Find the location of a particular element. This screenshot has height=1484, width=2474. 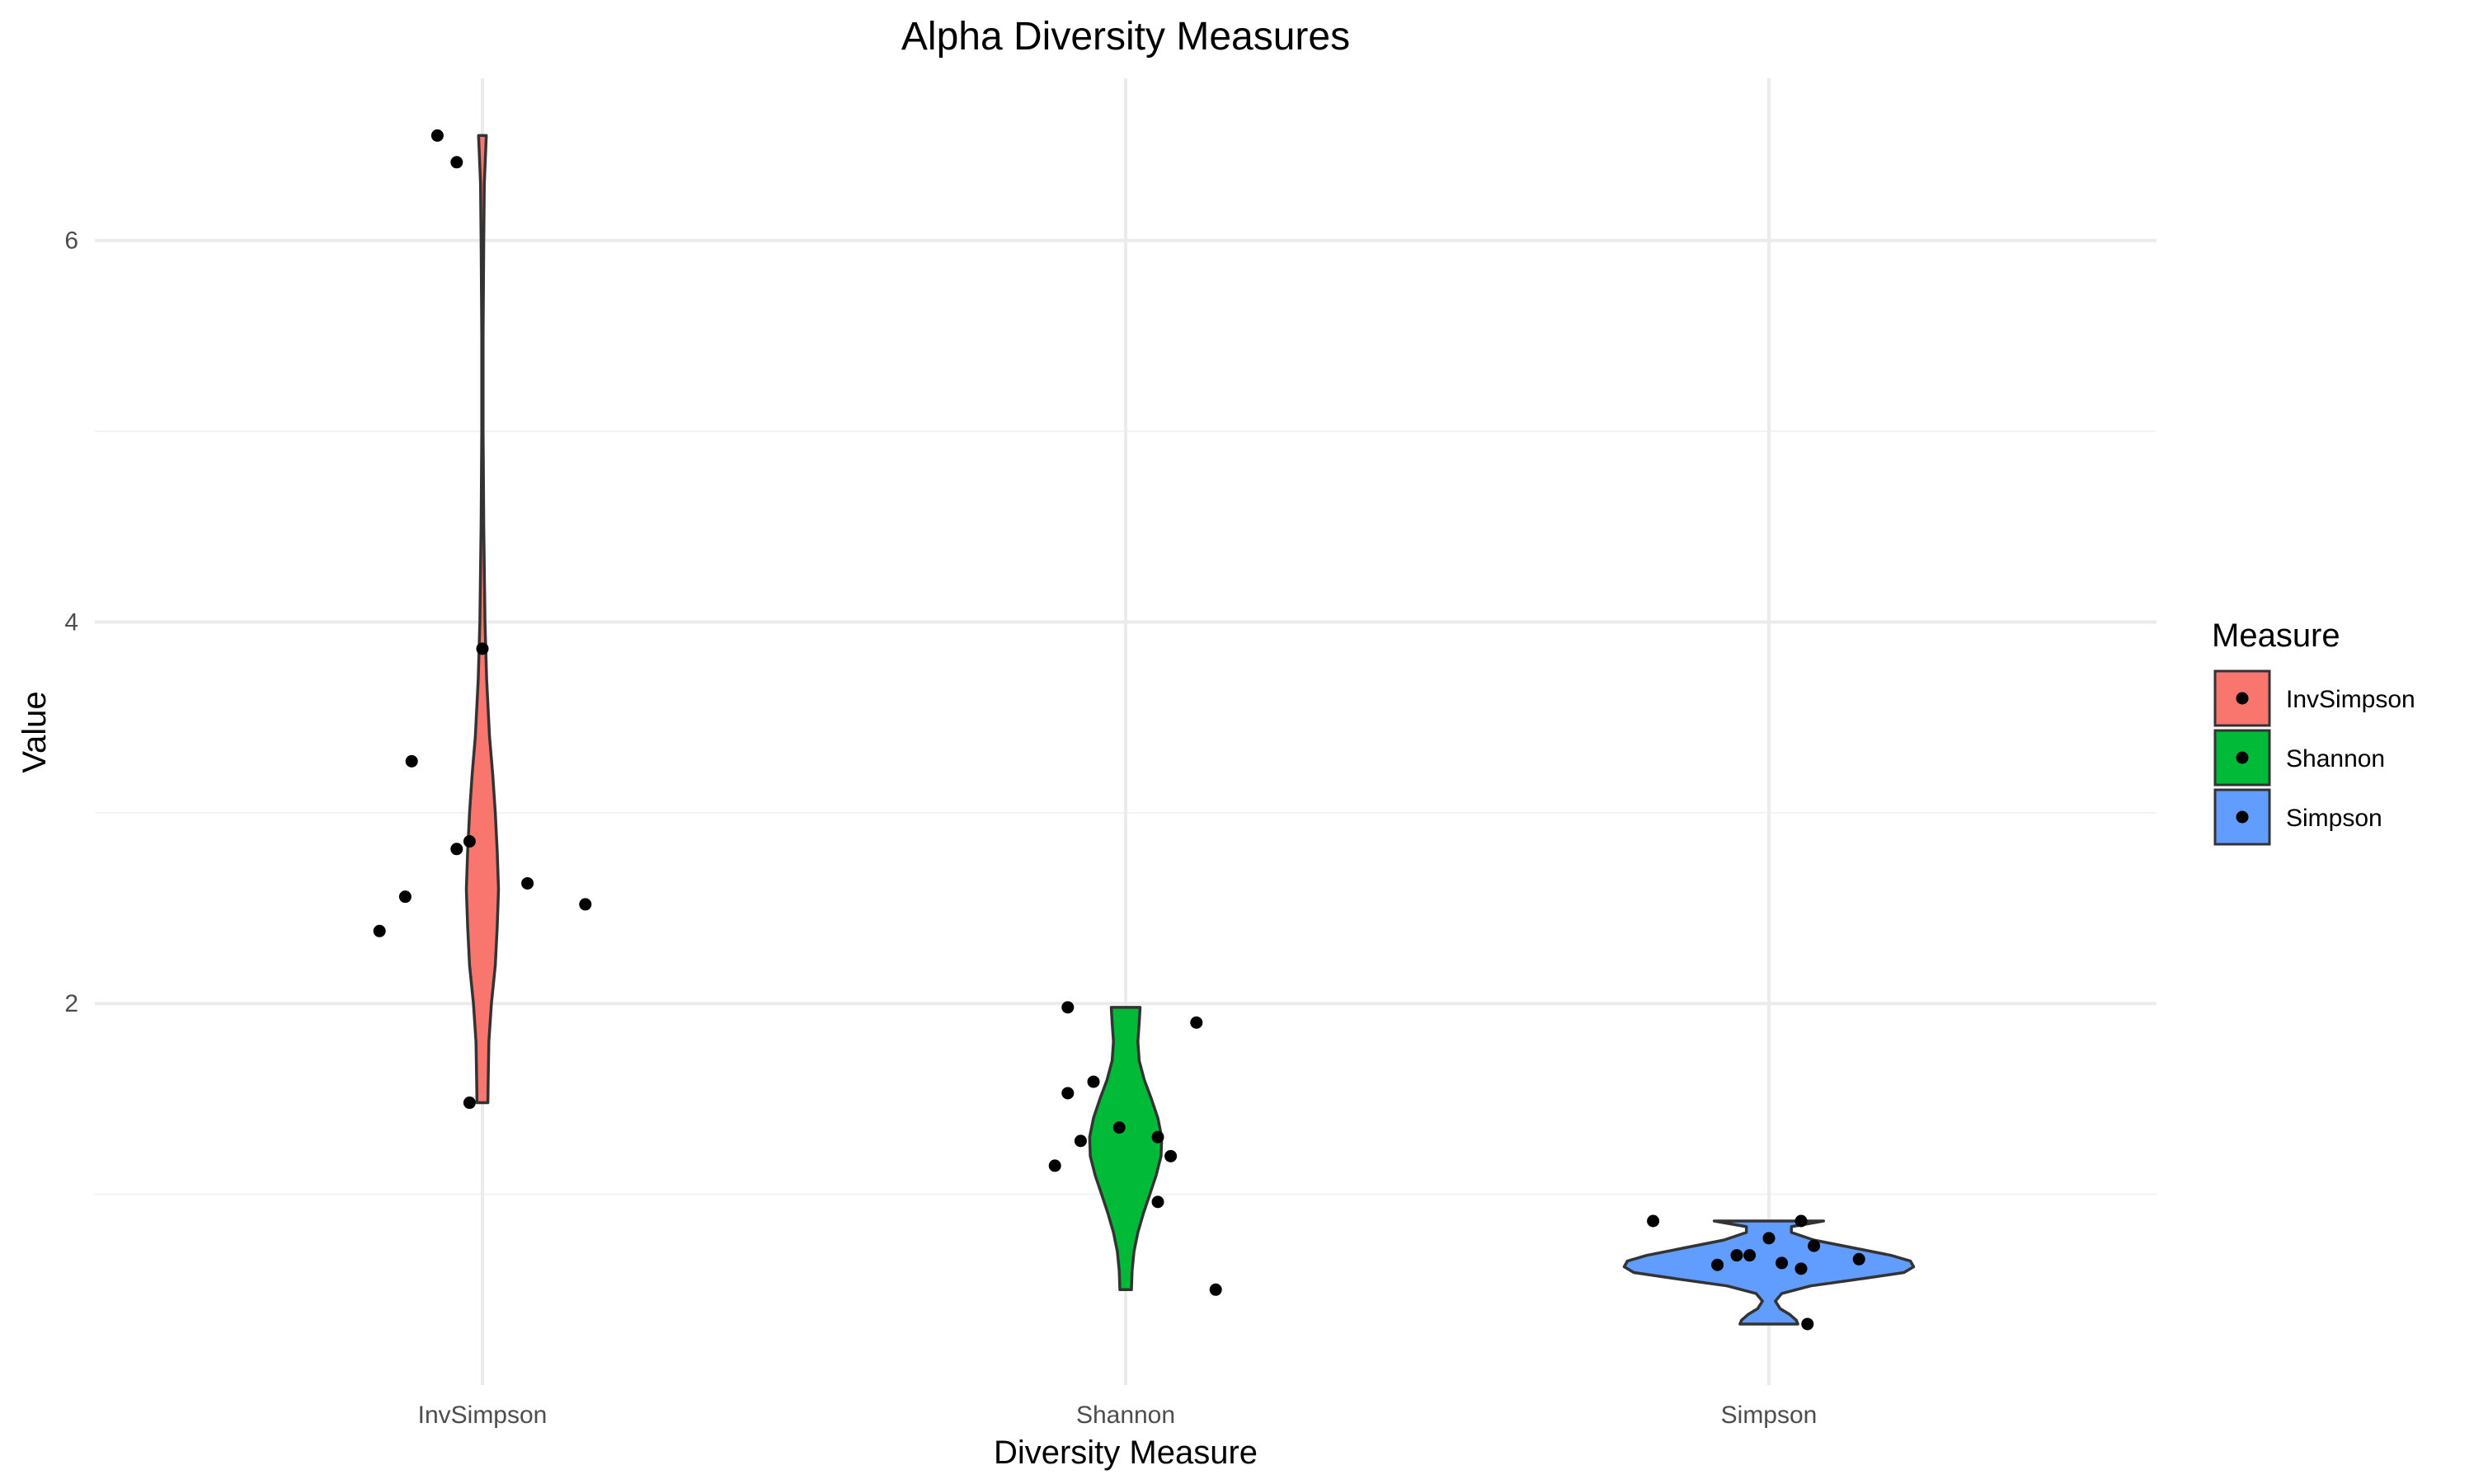

y-tick-labels: 2 4 6 is located at coordinates (71, 623).